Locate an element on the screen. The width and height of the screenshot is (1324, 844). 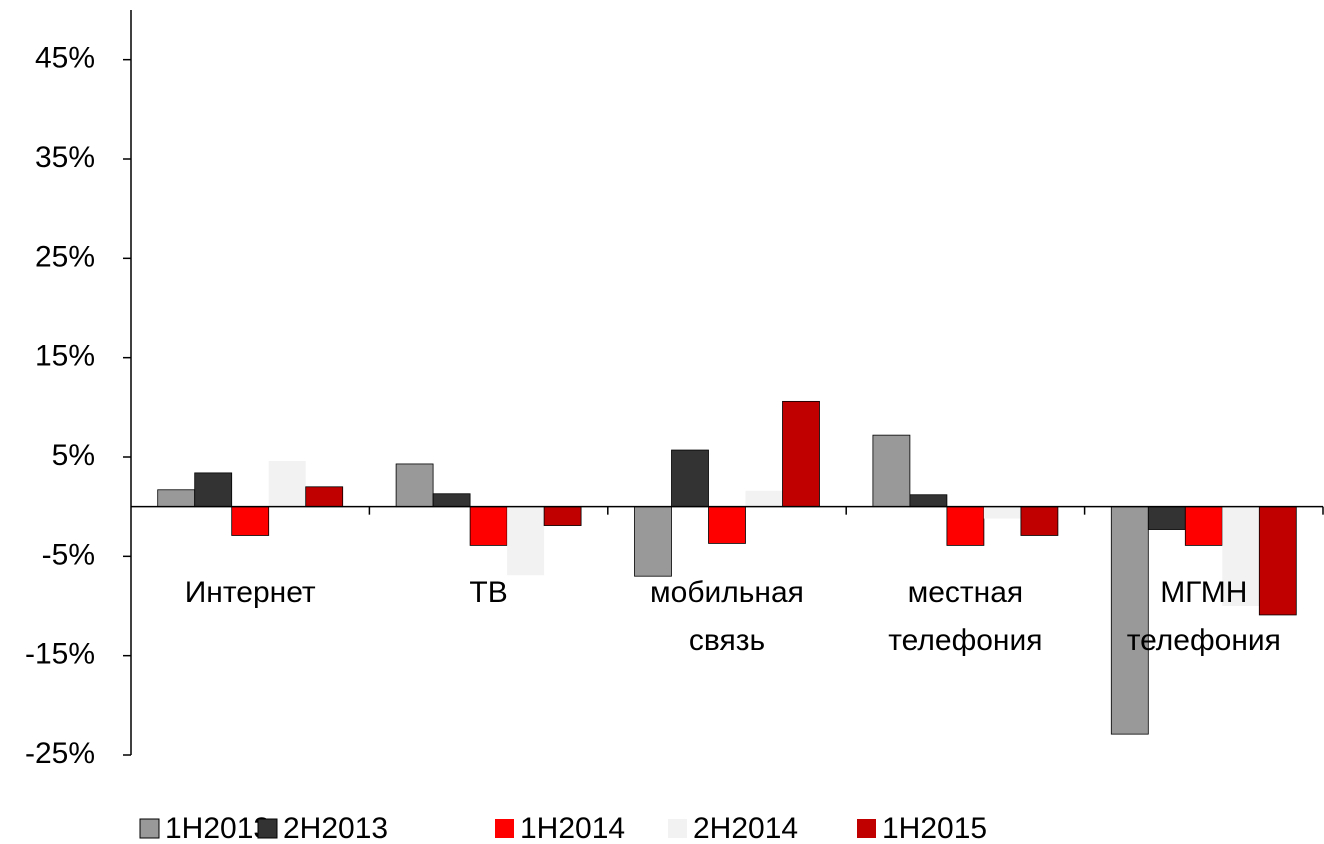
y-tick-label: -5% is located at coordinates (68, 554).